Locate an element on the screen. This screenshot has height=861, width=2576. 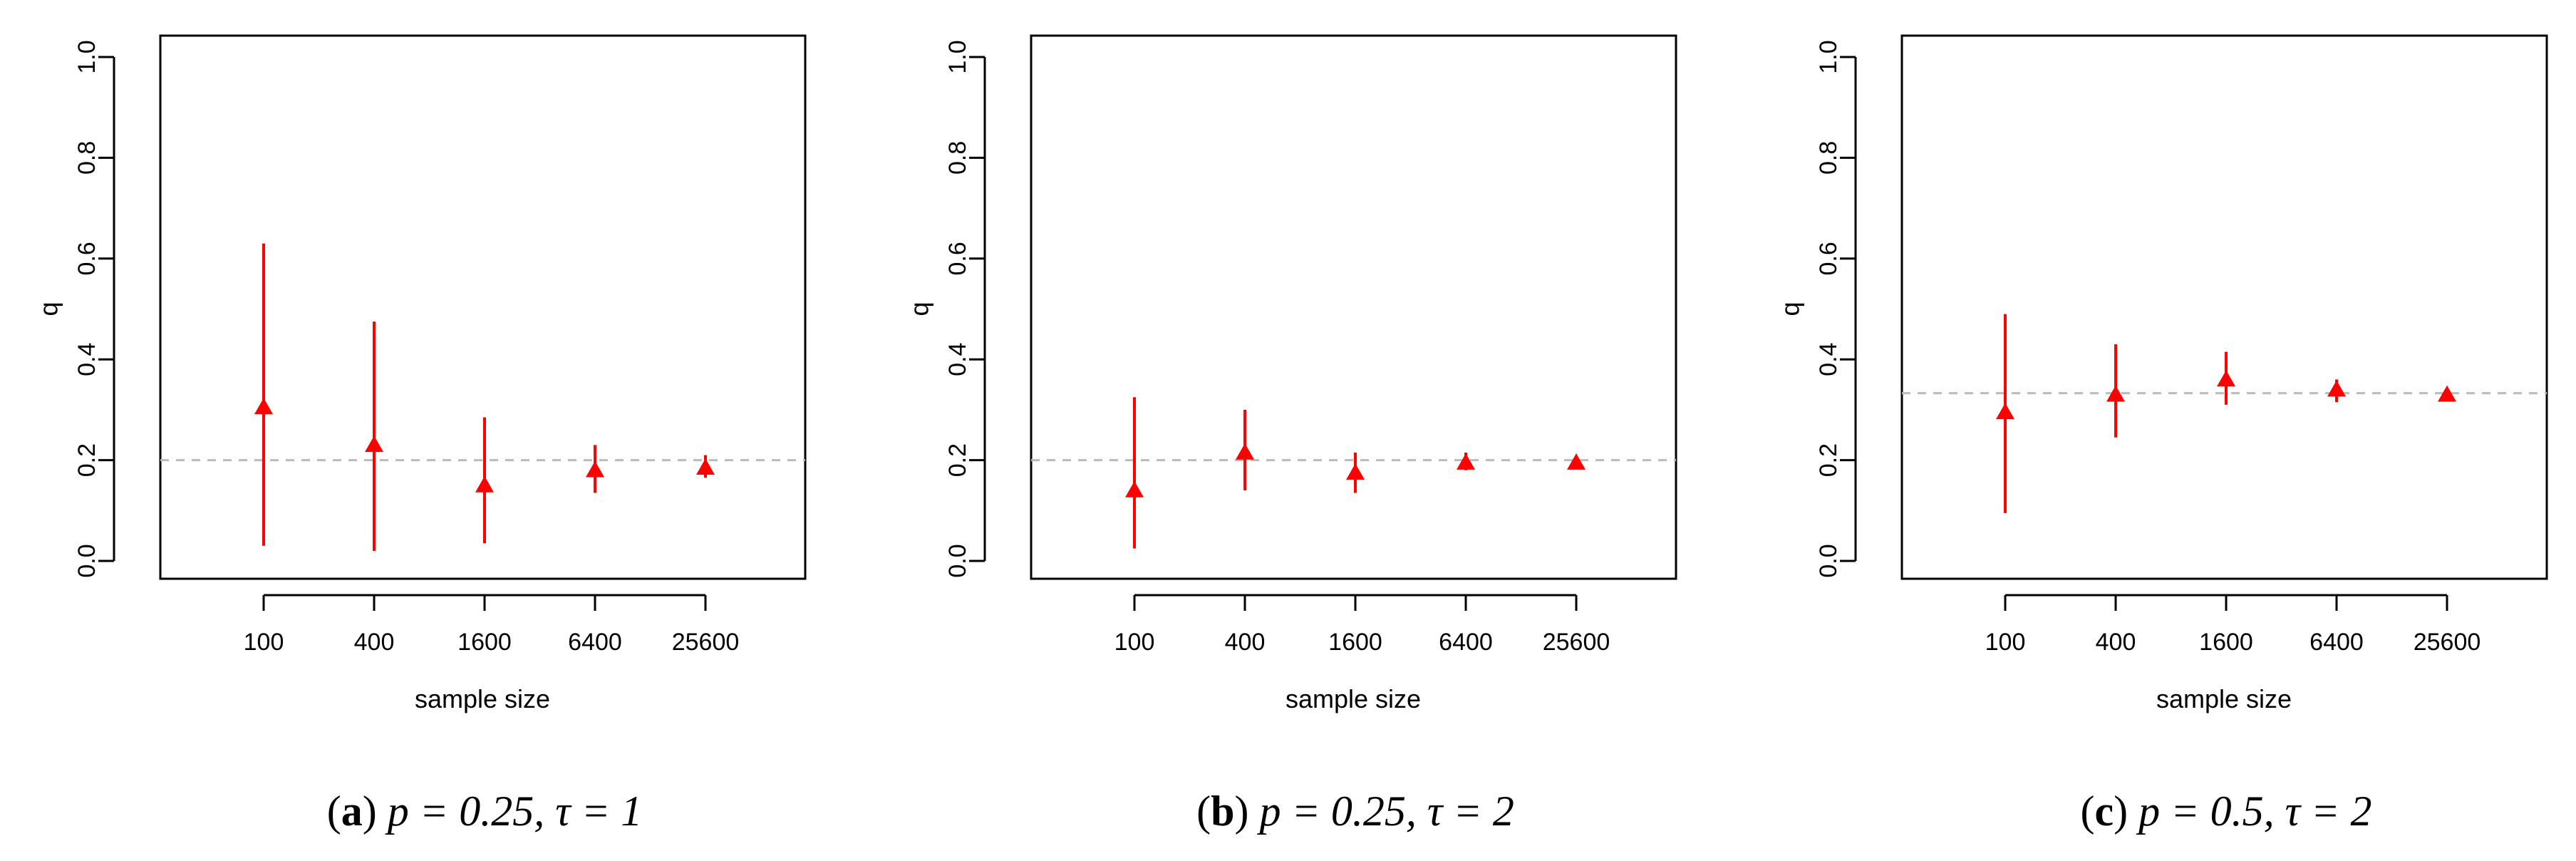
panel-caption: (c) p = 0.5, τ = 2 is located at coordinates (2226, 811).